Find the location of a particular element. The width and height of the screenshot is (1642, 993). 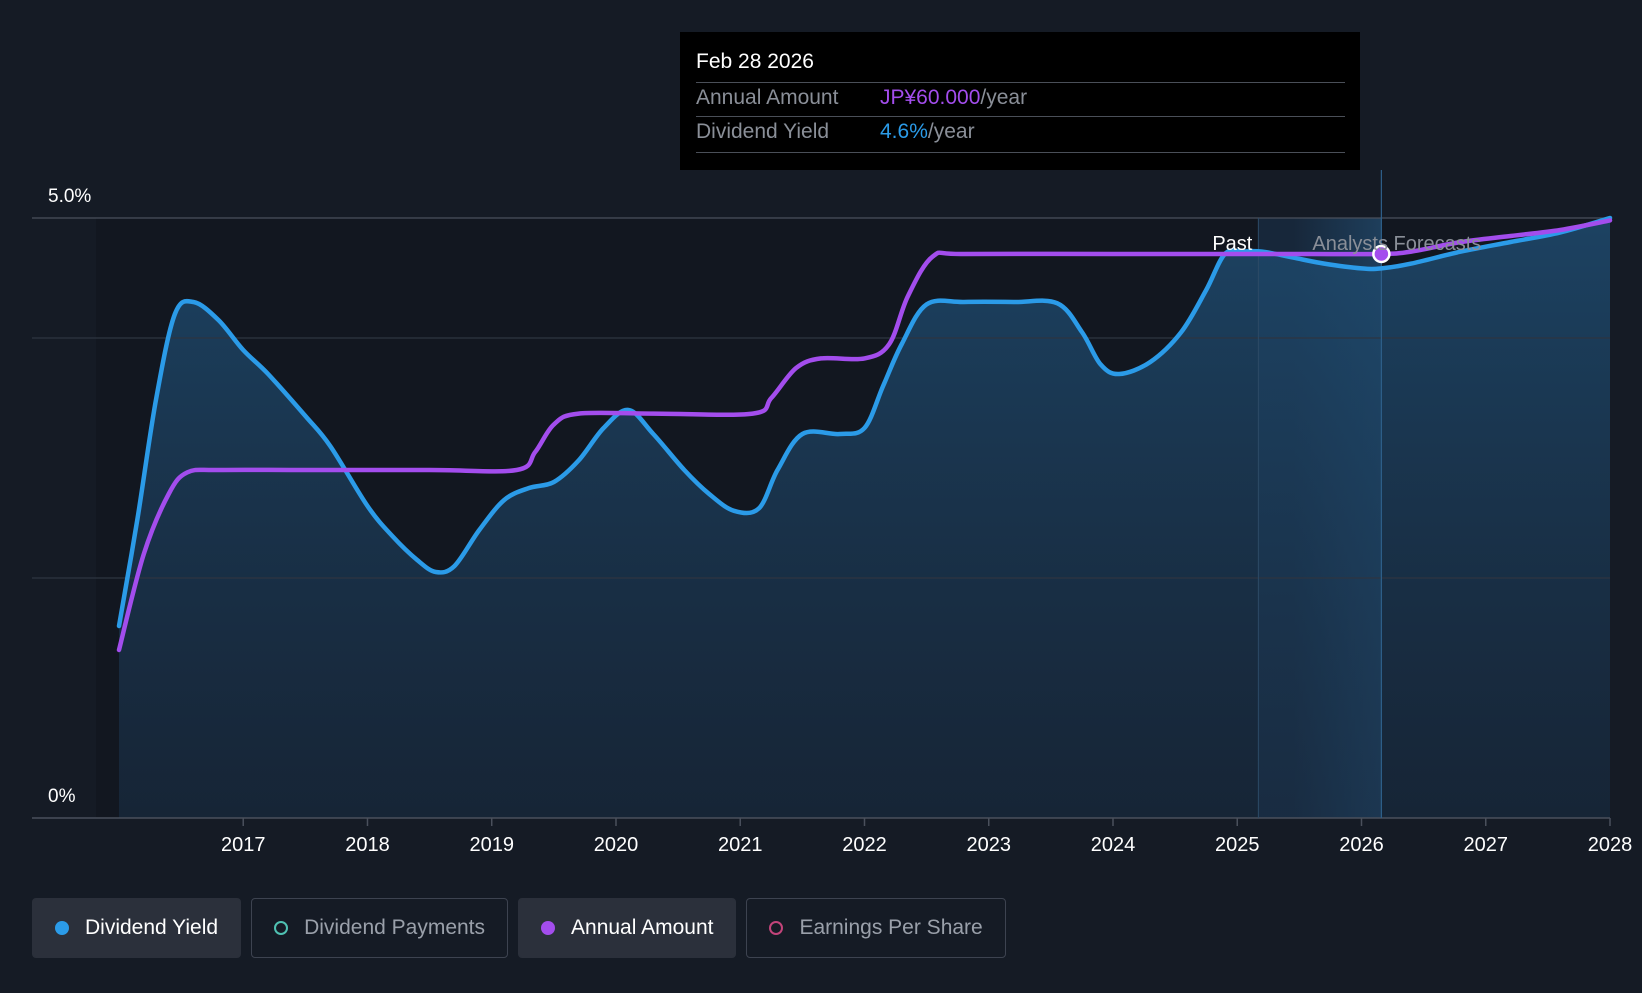

legend-dividend-payments: Dividend Payments is located at coordinates (380, 928).